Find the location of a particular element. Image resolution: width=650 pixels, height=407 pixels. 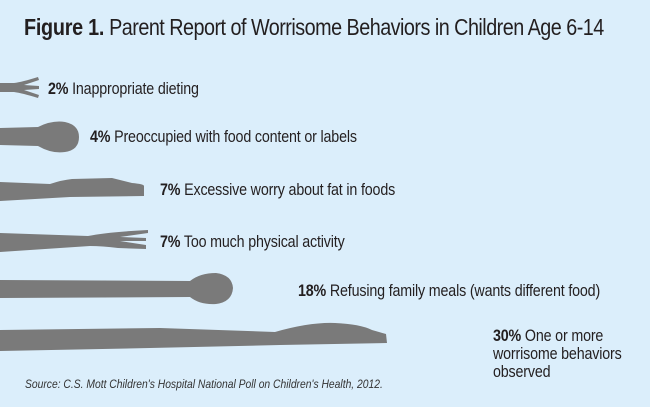

percent-value: 2% is located at coordinates (58, 88).